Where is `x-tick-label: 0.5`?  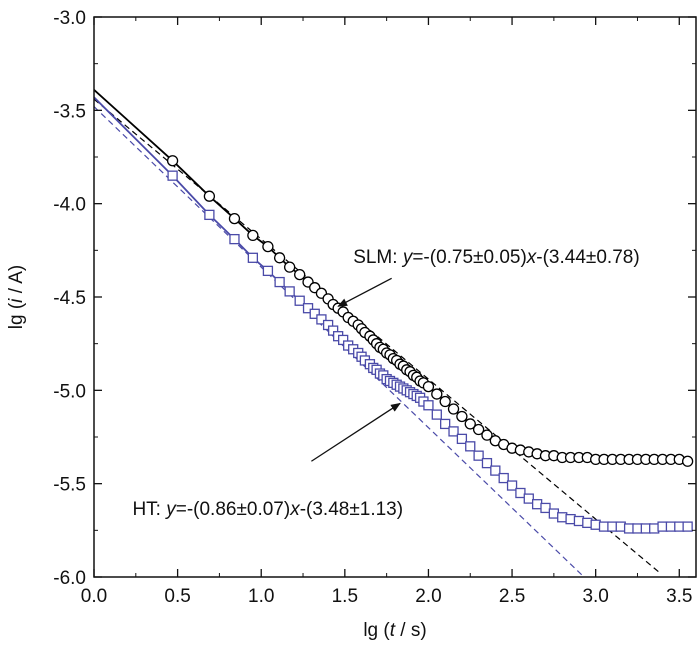 x-tick-label: 0.5 is located at coordinates (177, 596).